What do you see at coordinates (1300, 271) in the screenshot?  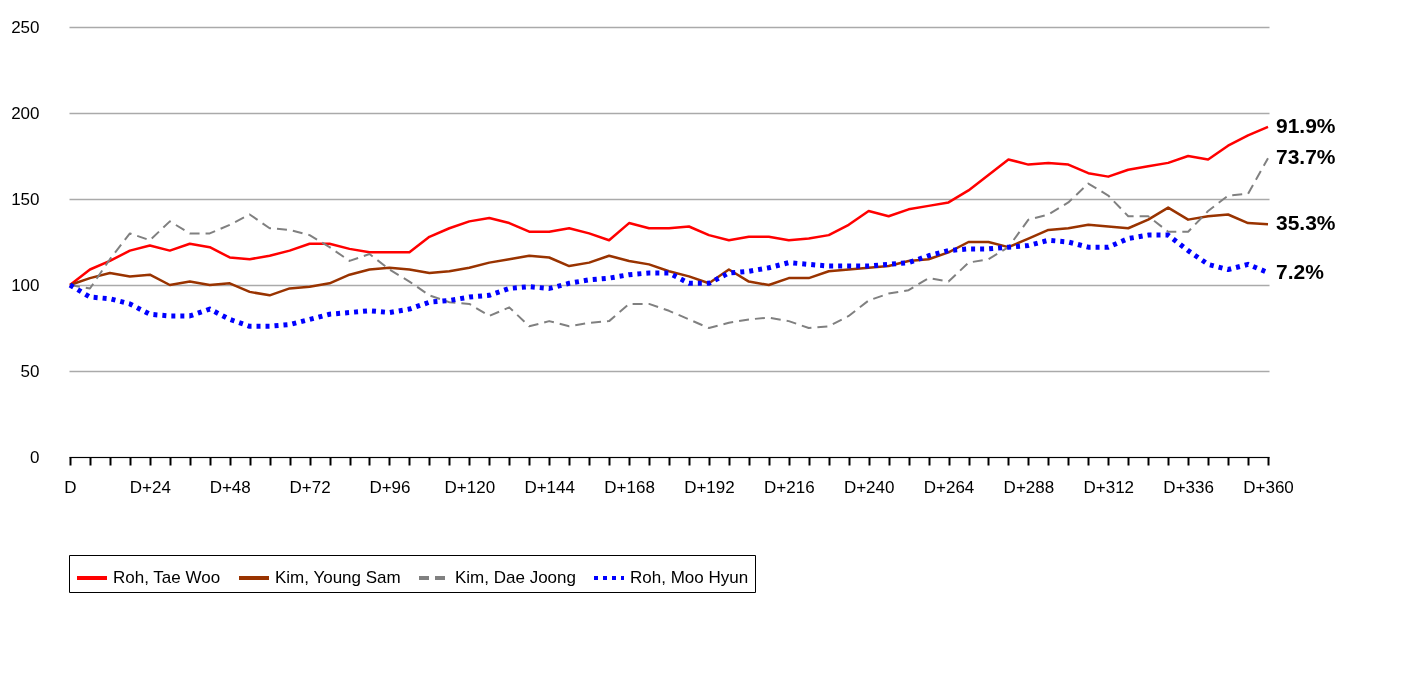 I see `annotation: 7.2%` at bounding box center [1300, 271].